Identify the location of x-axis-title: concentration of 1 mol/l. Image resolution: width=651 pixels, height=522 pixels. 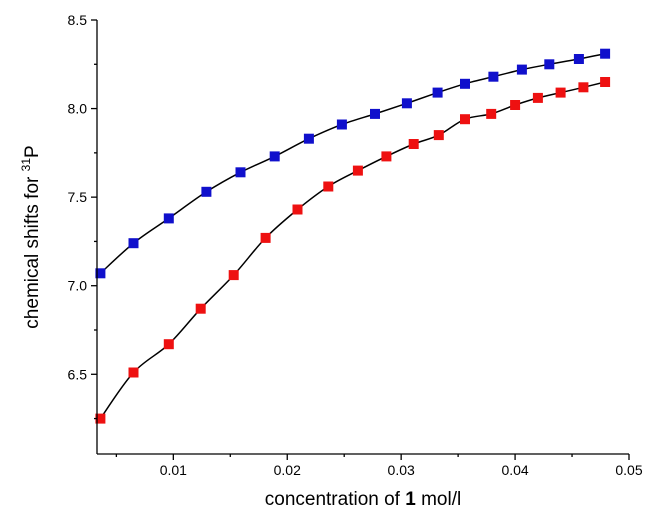
(363, 499).